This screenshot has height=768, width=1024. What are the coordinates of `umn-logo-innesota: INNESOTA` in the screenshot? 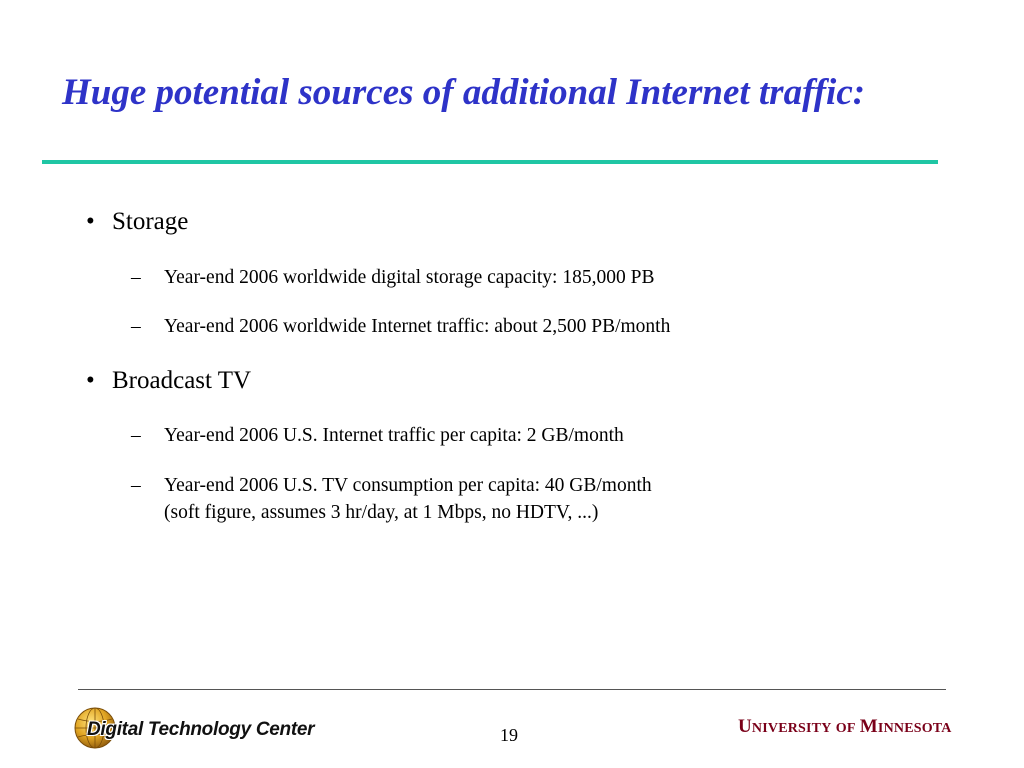 It's located at (914, 728).